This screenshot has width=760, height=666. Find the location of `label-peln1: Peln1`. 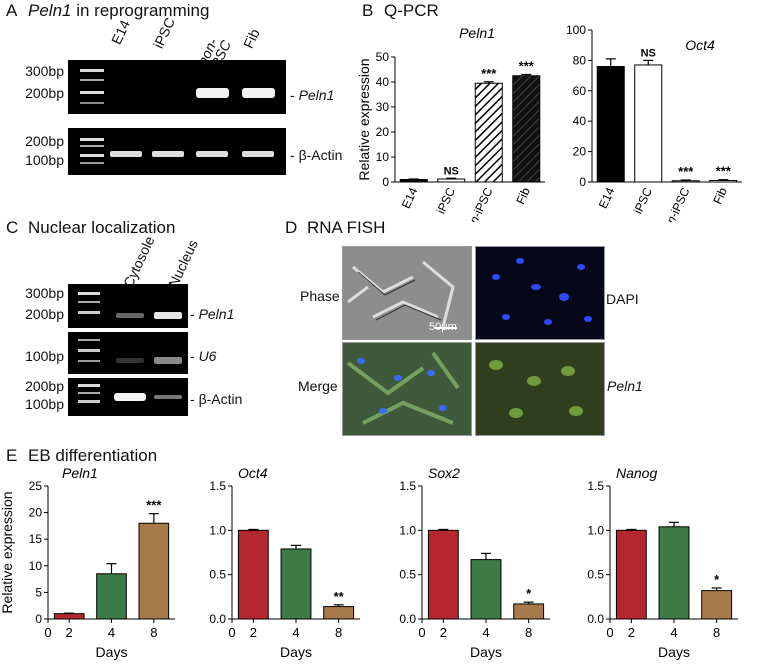

label-peln1: Peln1 is located at coordinates (625, 386).